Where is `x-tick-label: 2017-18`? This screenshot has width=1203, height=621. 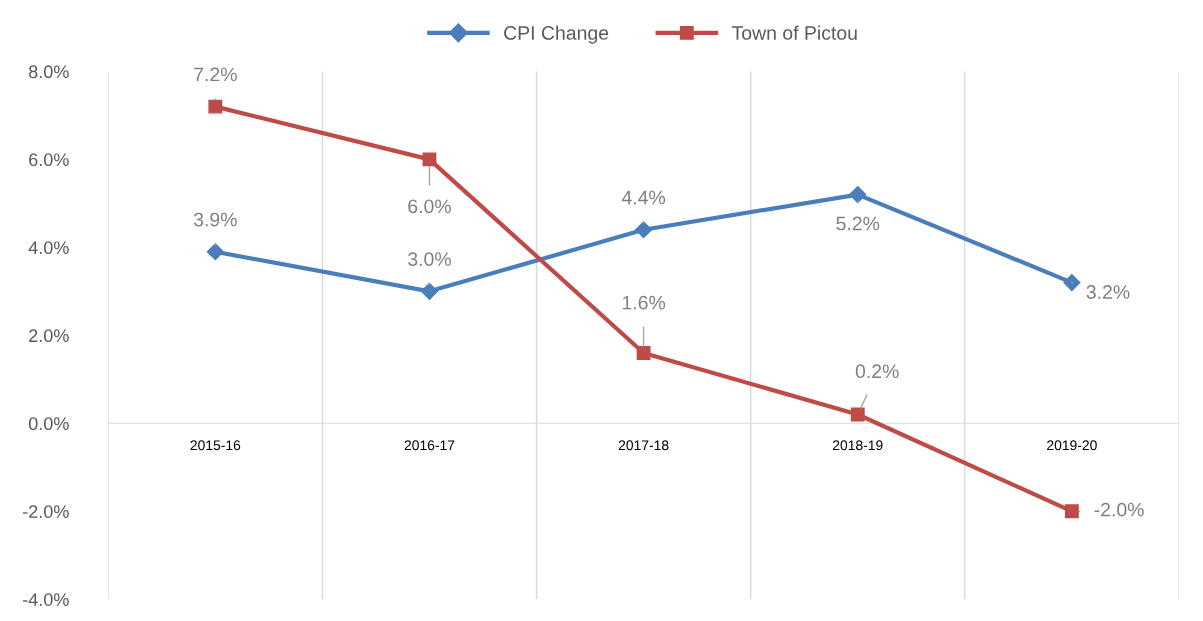 x-tick-label: 2017-18 is located at coordinates (643, 445).